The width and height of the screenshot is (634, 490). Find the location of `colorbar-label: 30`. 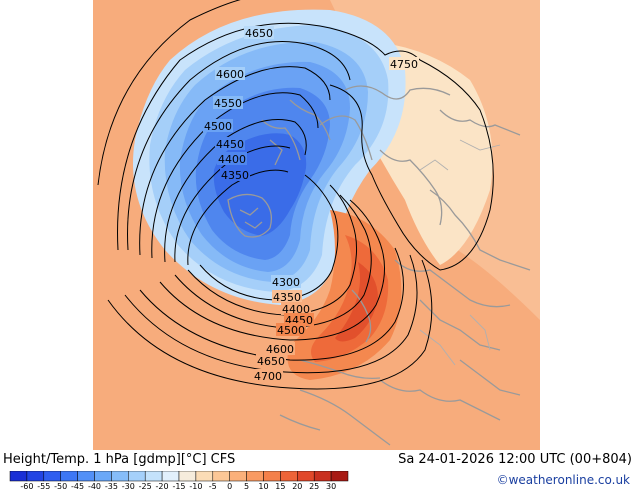

colorbar-label: 30 is located at coordinates (331, 486).